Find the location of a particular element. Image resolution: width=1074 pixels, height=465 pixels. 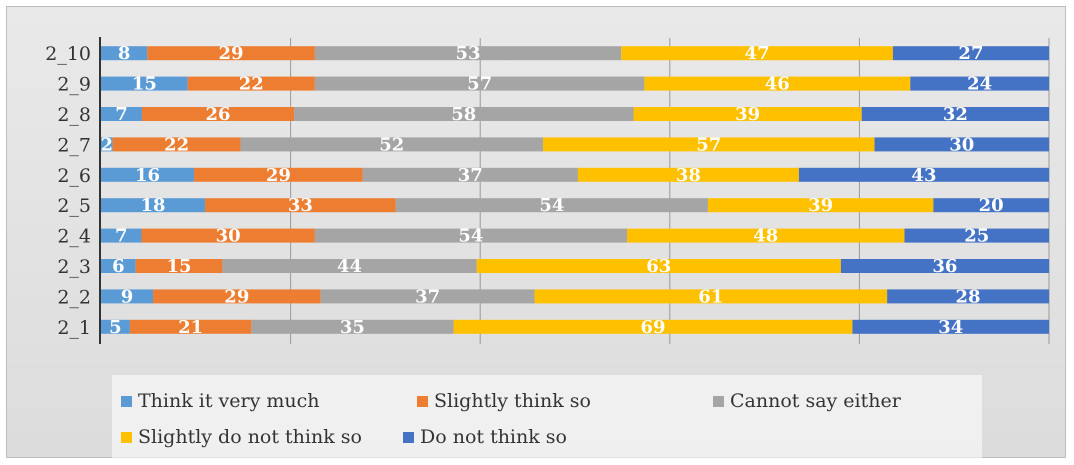

data-label: 58 is located at coordinates (463, 114).